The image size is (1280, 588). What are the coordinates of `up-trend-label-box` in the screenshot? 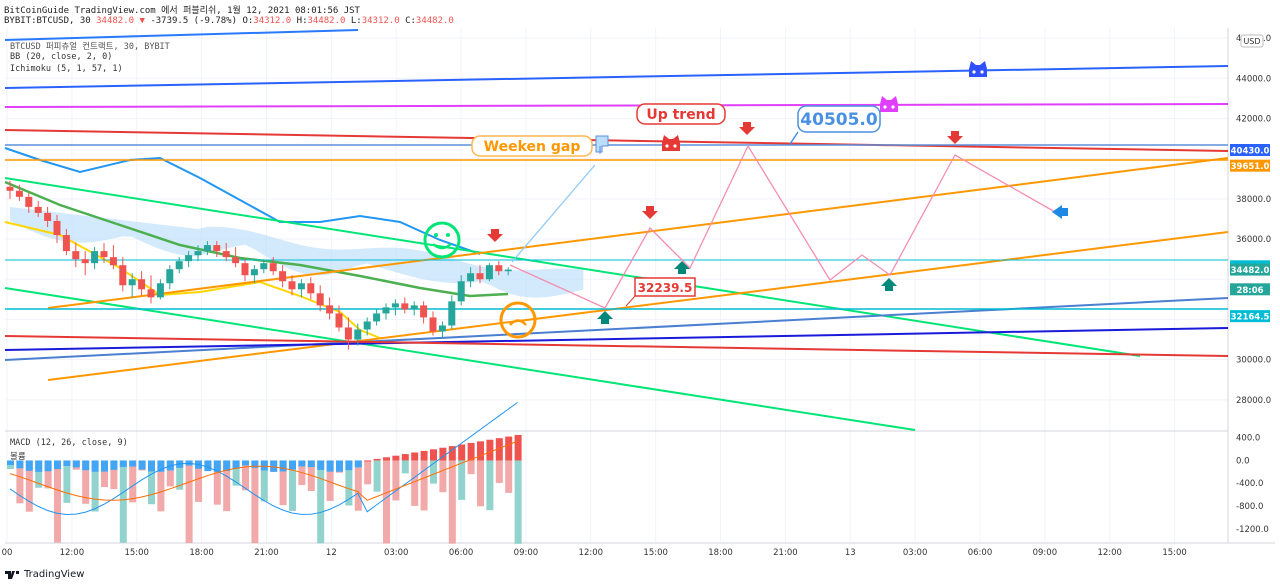 It's located at (681, 114).